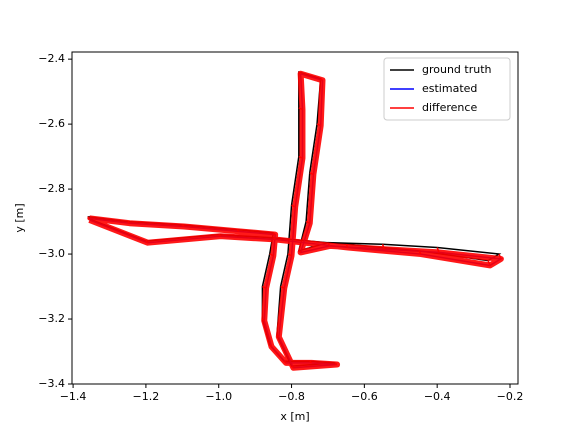 The width and height of the screenshot is (576, 432). Describe the element at coordinates (51, 58) in the screenshot. I see `y-tick-label: −2.4` at that location.